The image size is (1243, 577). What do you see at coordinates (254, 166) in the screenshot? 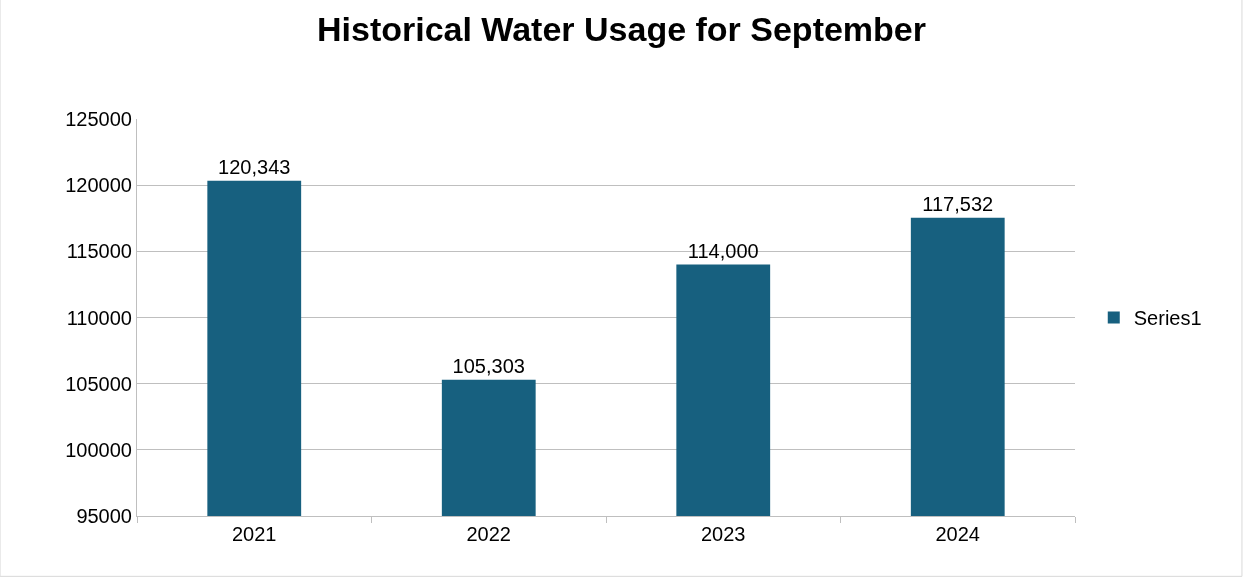
I see `data-label: 120,343` at bounding box center [254, 166].